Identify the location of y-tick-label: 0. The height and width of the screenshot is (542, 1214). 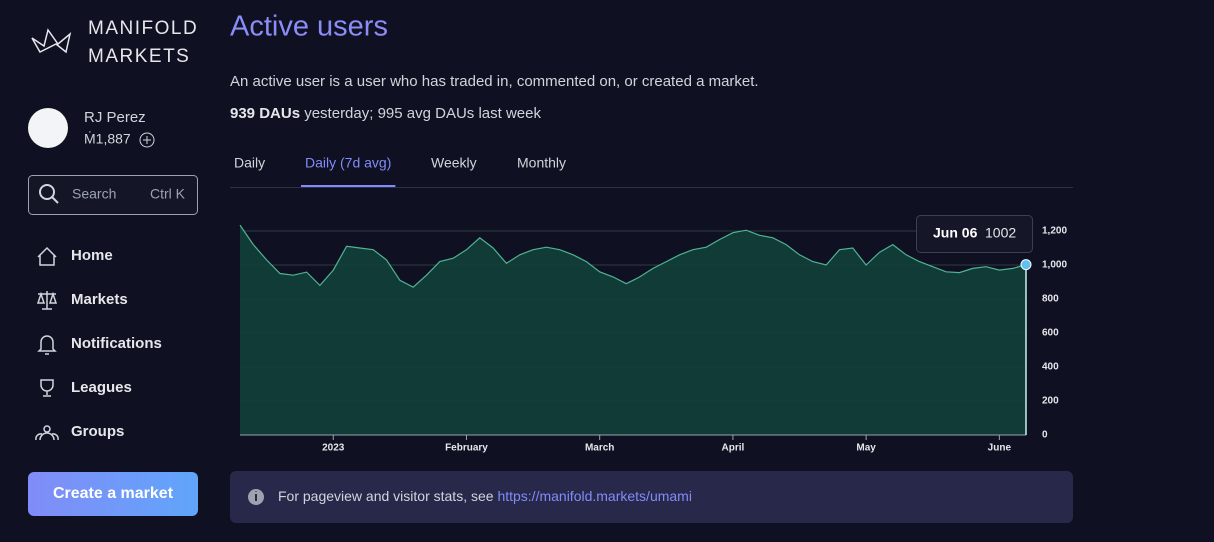
(1045, 435).